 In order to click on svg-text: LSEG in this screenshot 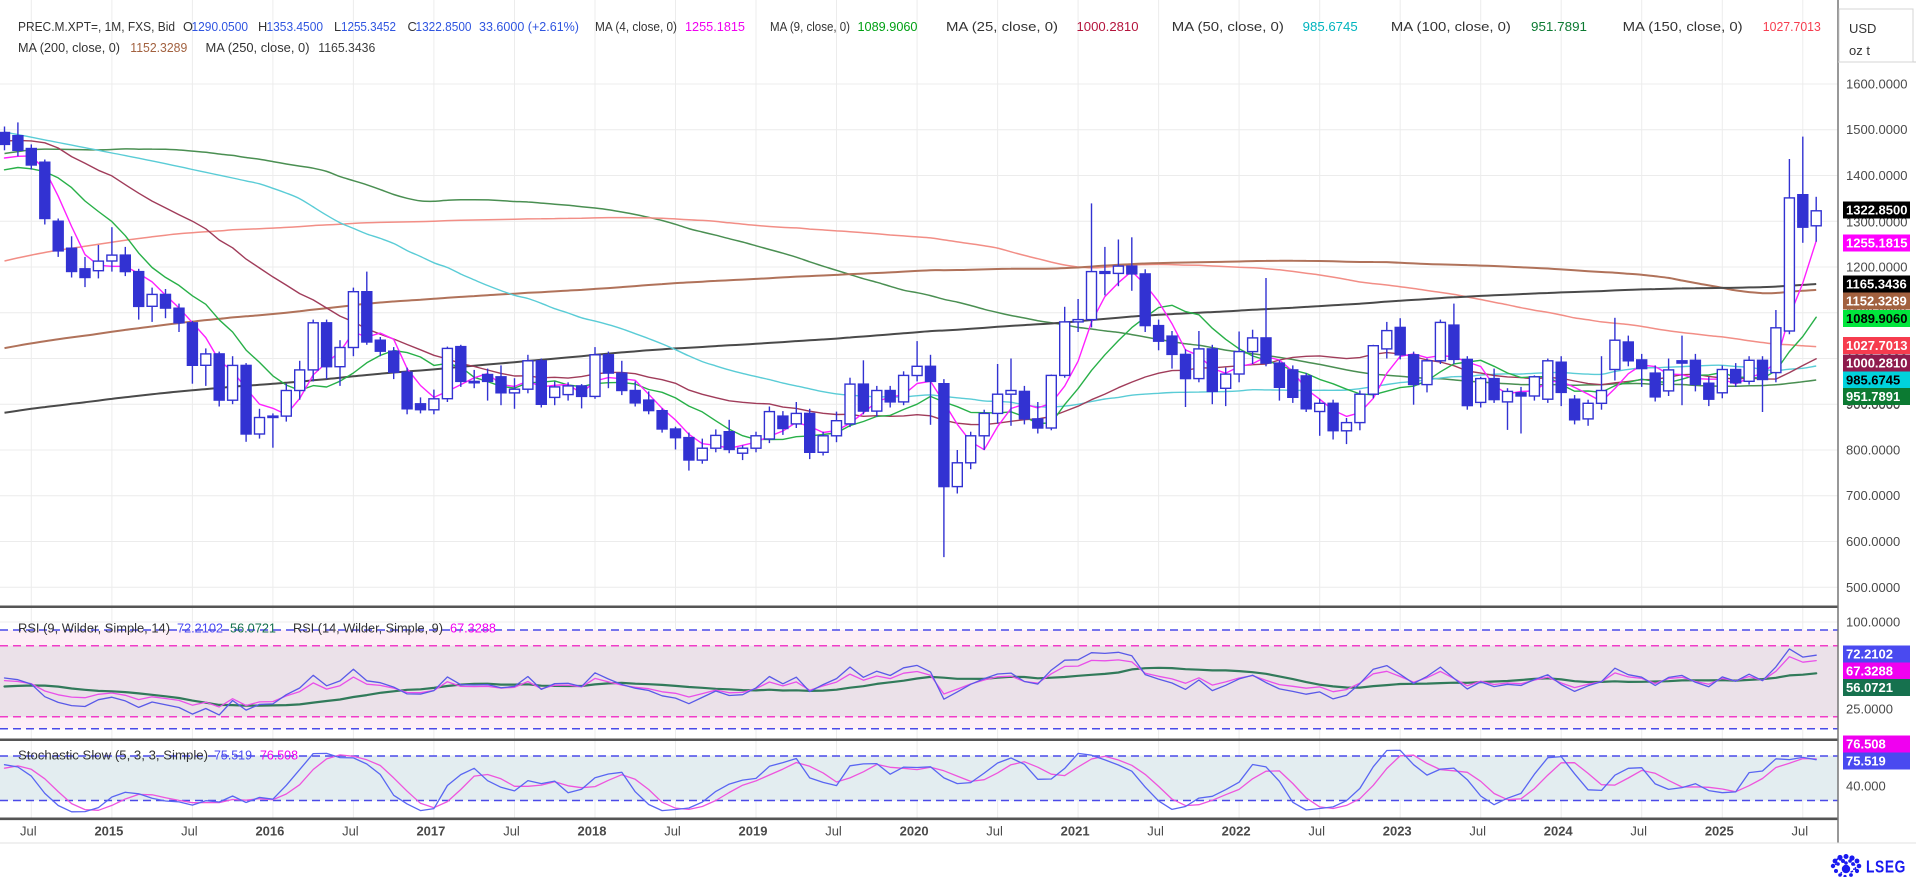, I will do `click(1886, 867)`.